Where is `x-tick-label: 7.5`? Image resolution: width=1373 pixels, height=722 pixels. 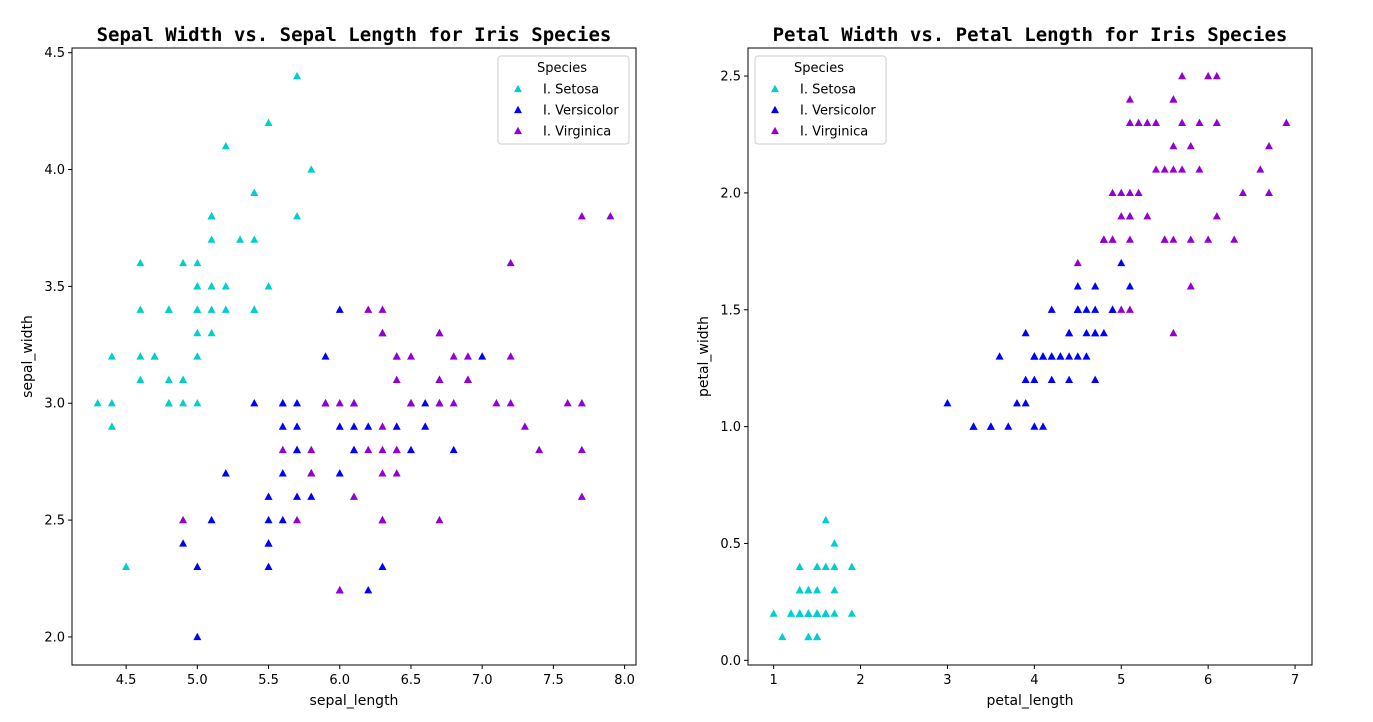 x-tick-label: 7.5 is located at coordinates (553, 680).